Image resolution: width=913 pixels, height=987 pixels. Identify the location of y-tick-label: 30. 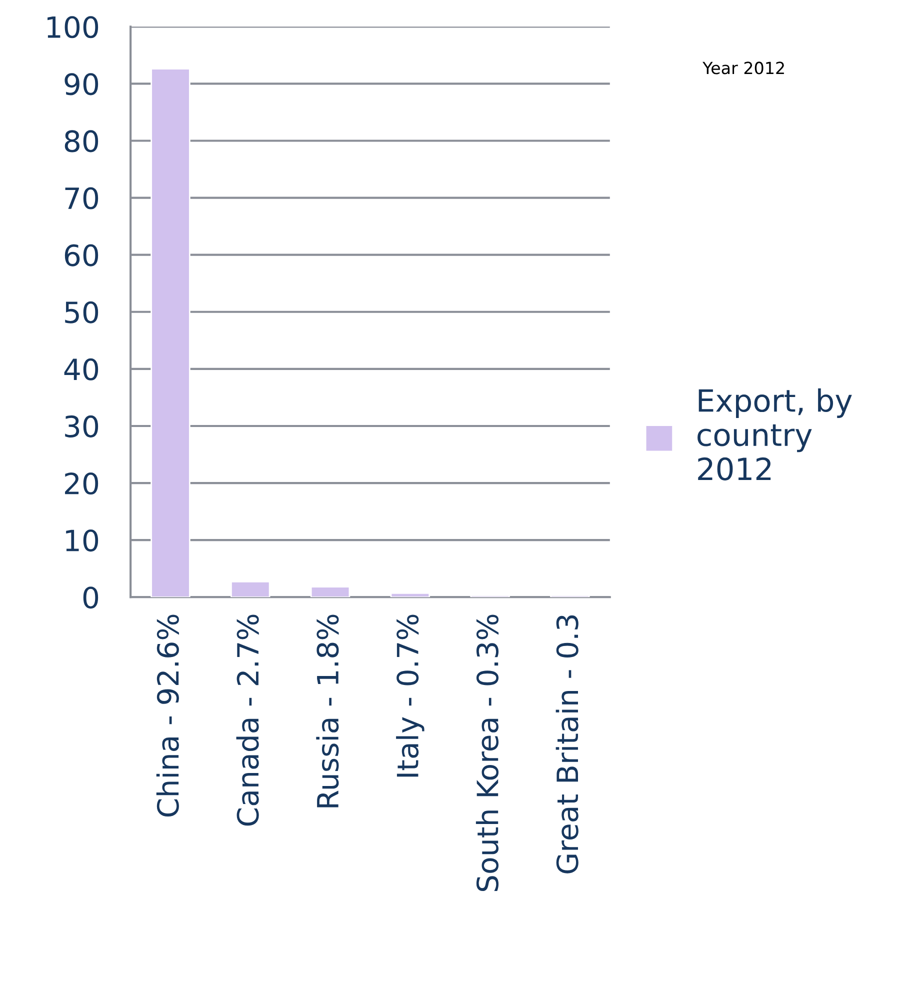
(81, 426).